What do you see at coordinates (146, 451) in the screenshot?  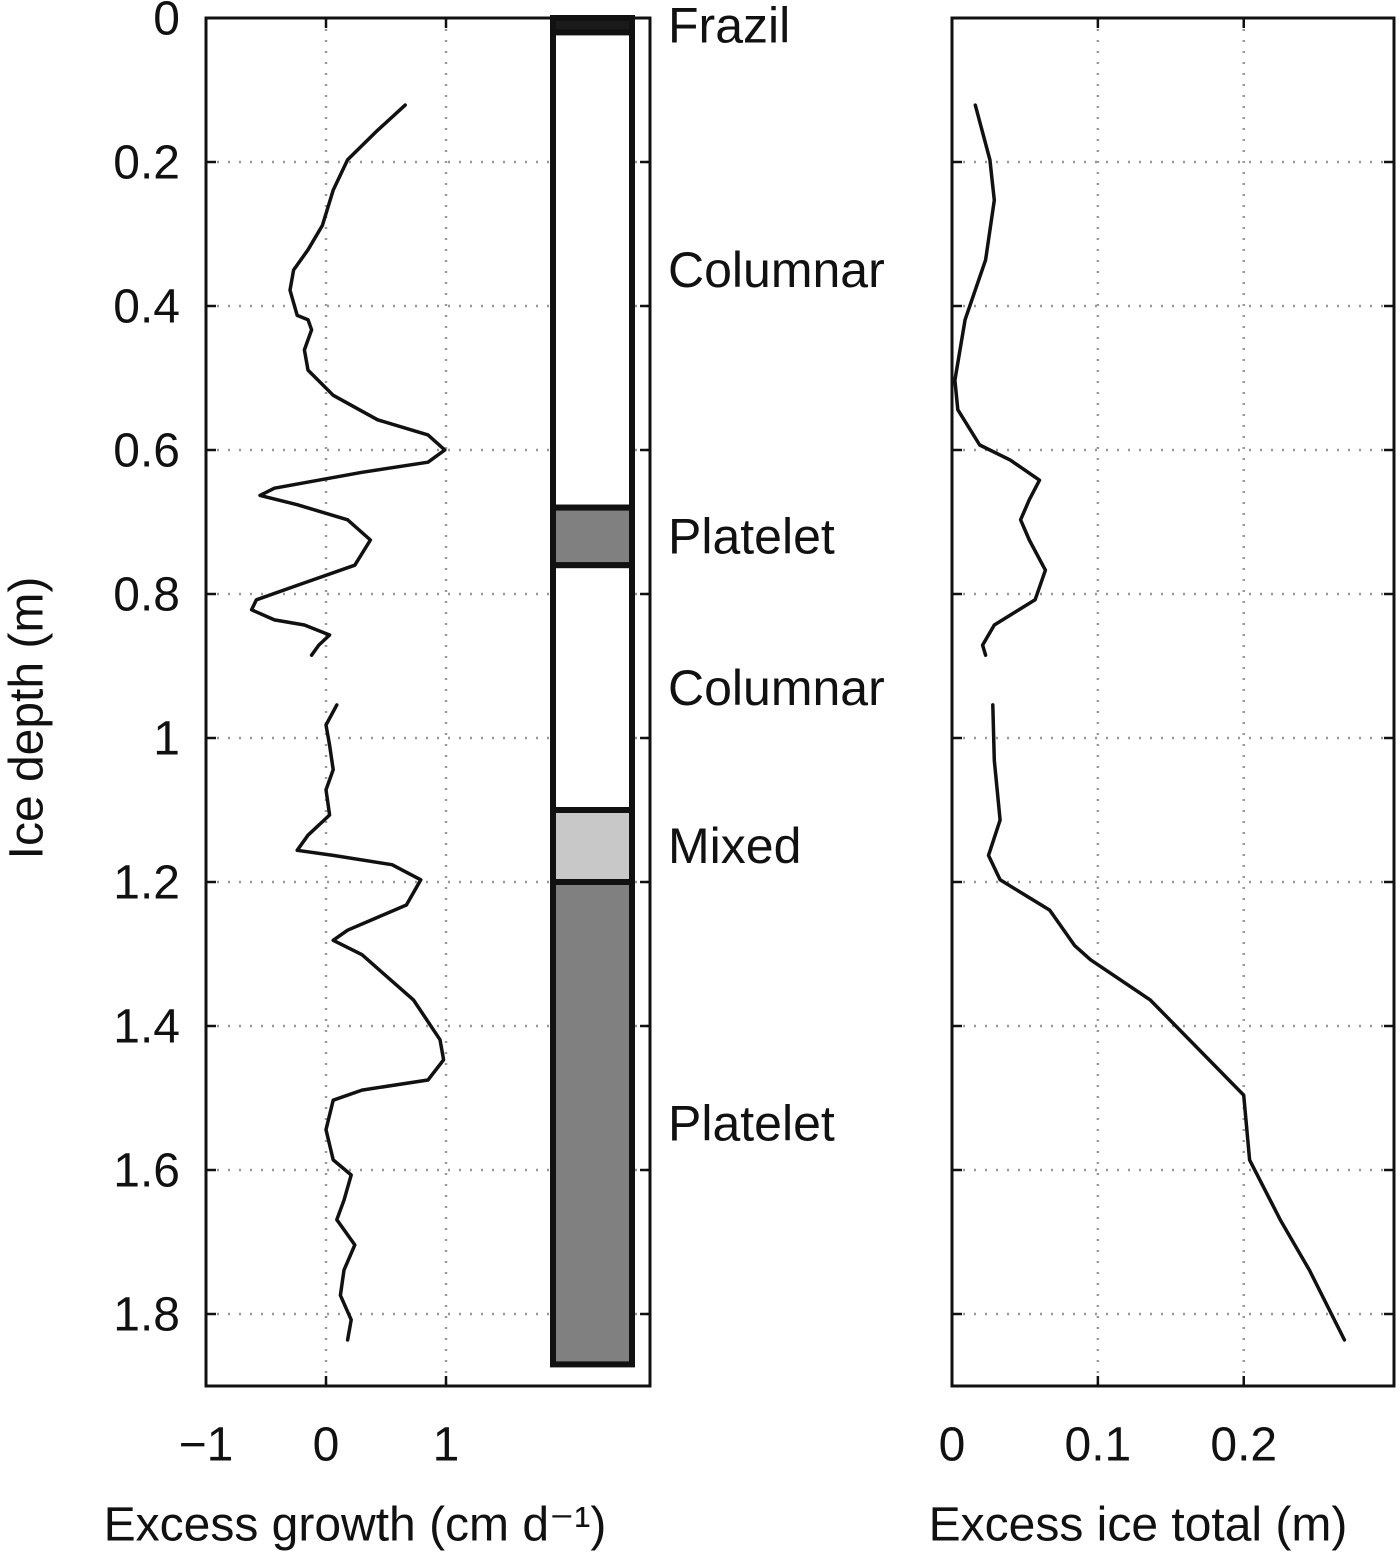 I see `y-tick-label: 0.6` at bounding box center [146, 451].